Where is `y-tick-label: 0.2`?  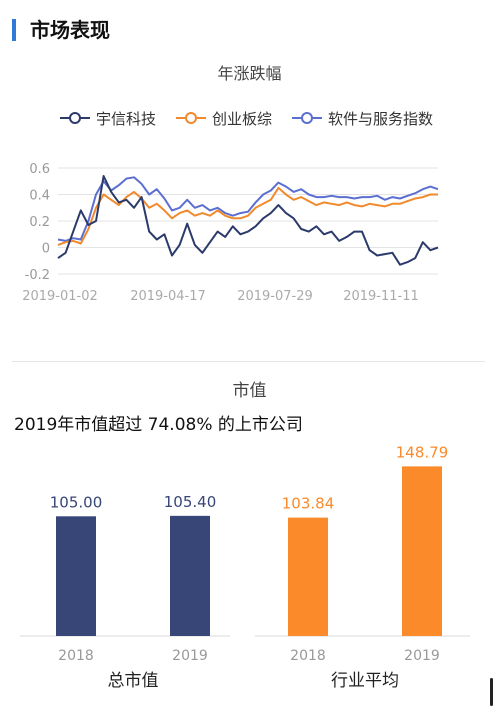 y-tick-label: 0.2 is located at coordinates (39, 222).